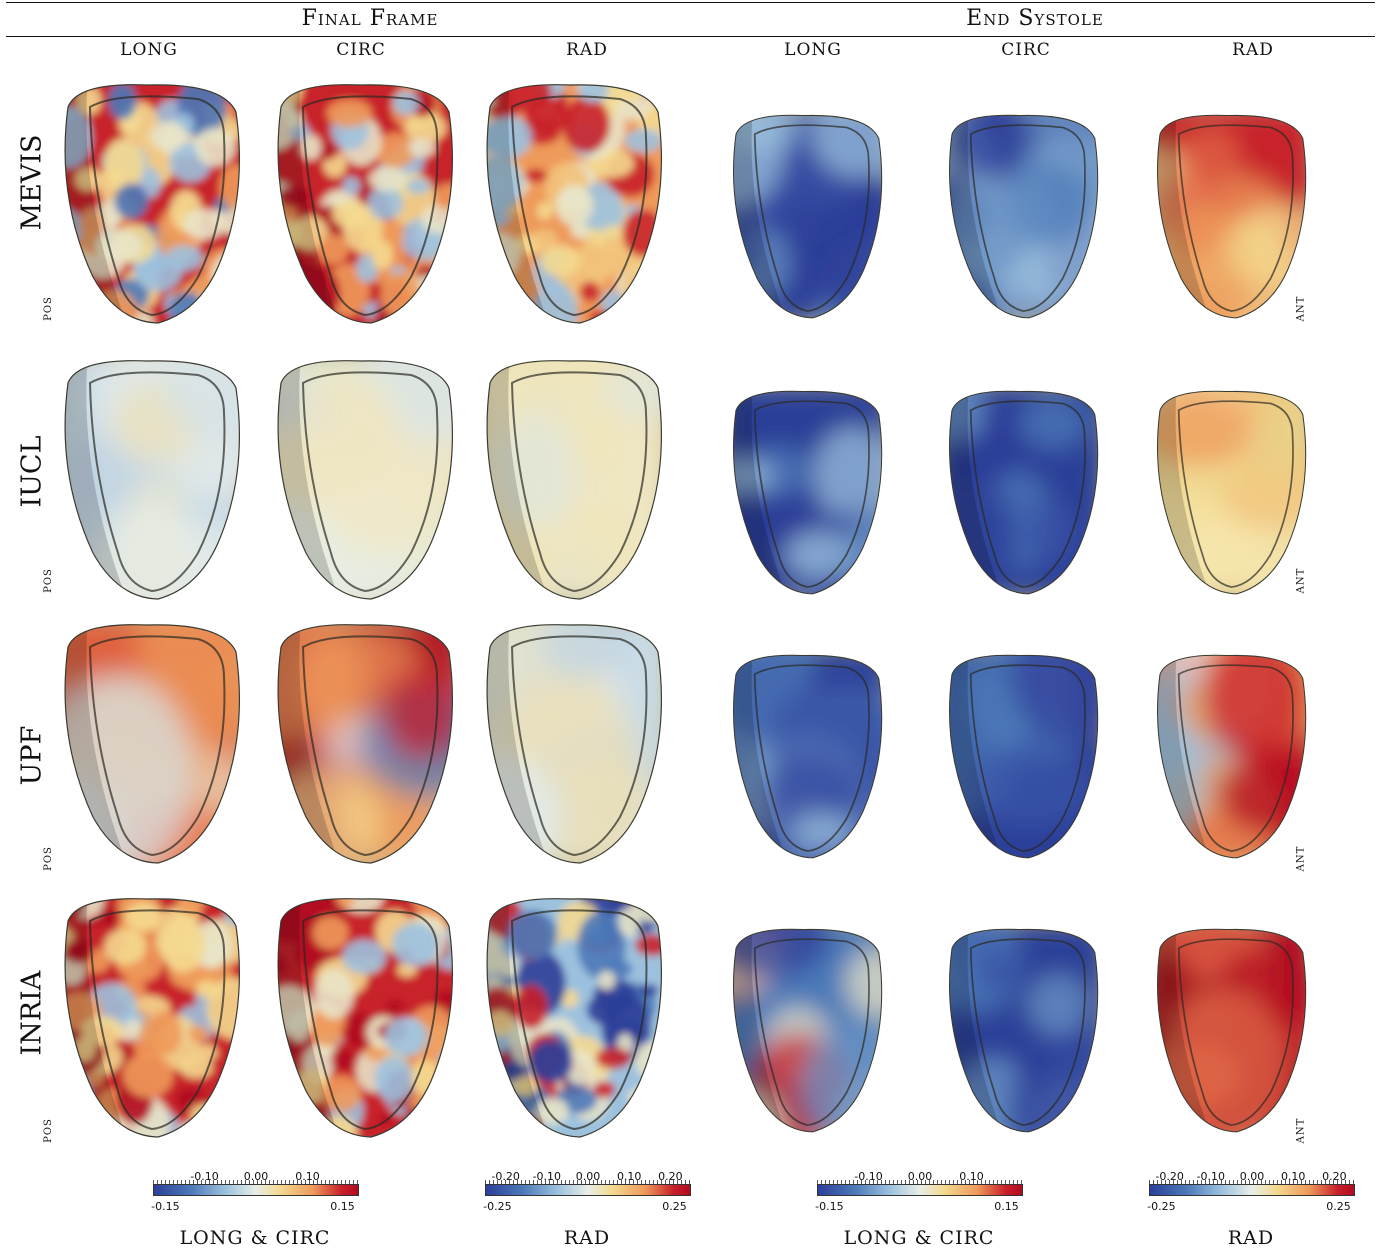  I want to click on heart-inria-final-long, so click(148, 1016).